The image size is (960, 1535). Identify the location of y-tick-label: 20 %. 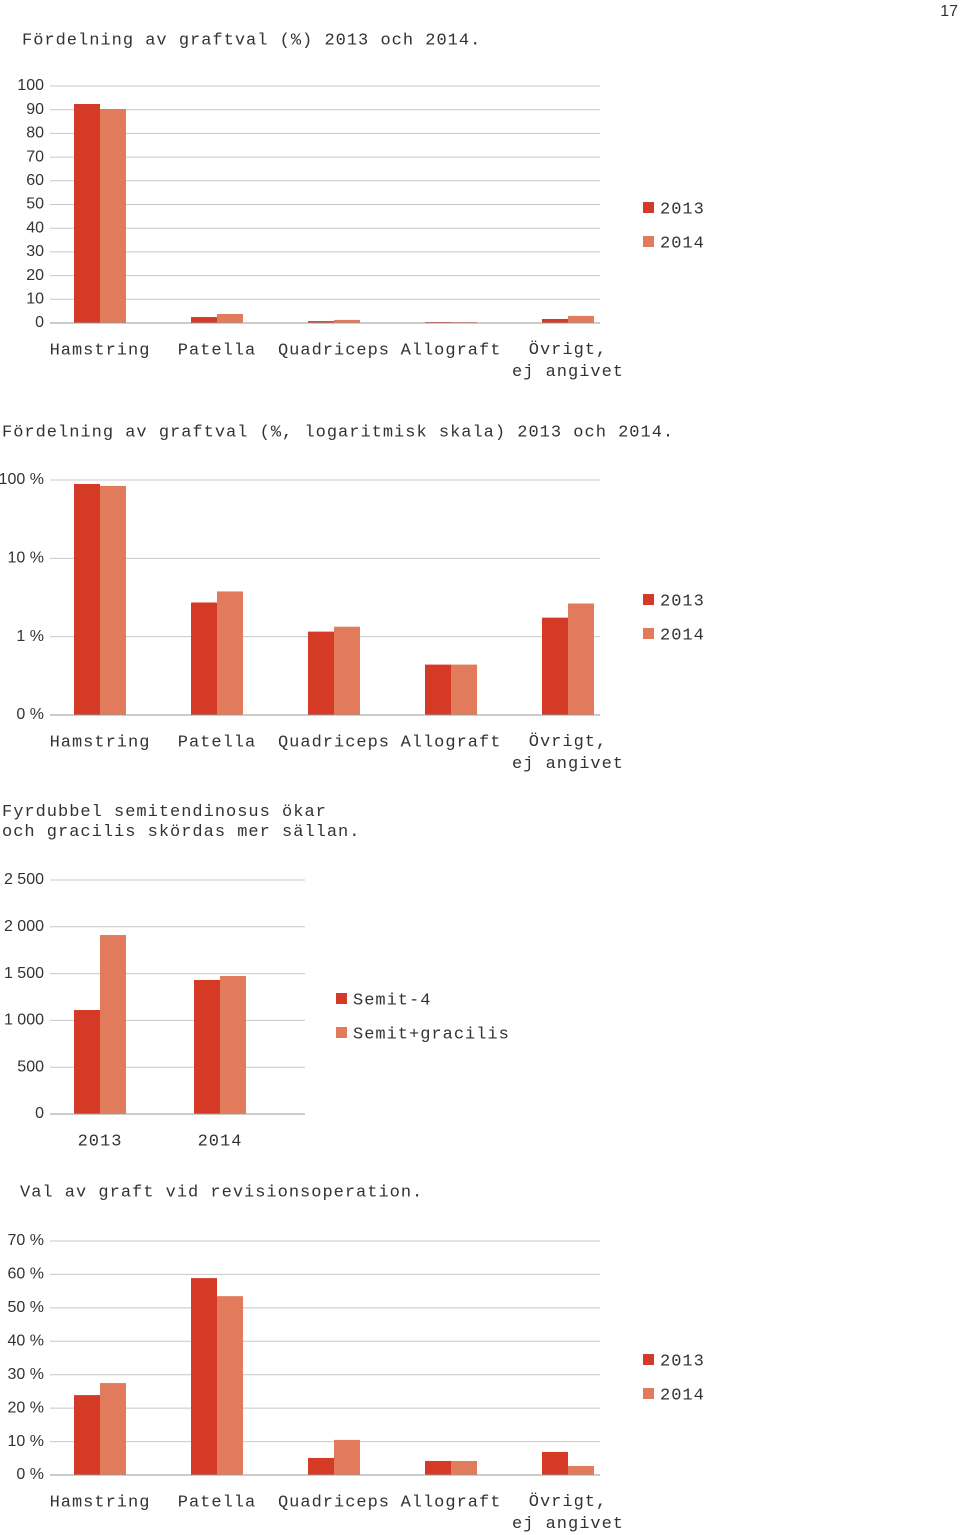
(26, 1407).